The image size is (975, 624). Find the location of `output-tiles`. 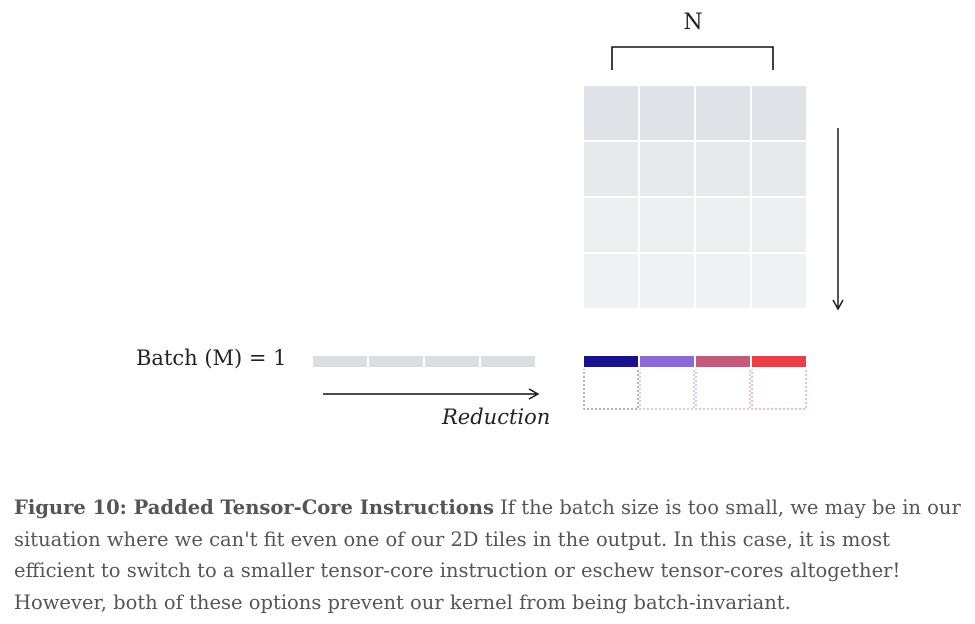

output-tiles is located at coordinates (695, 382).